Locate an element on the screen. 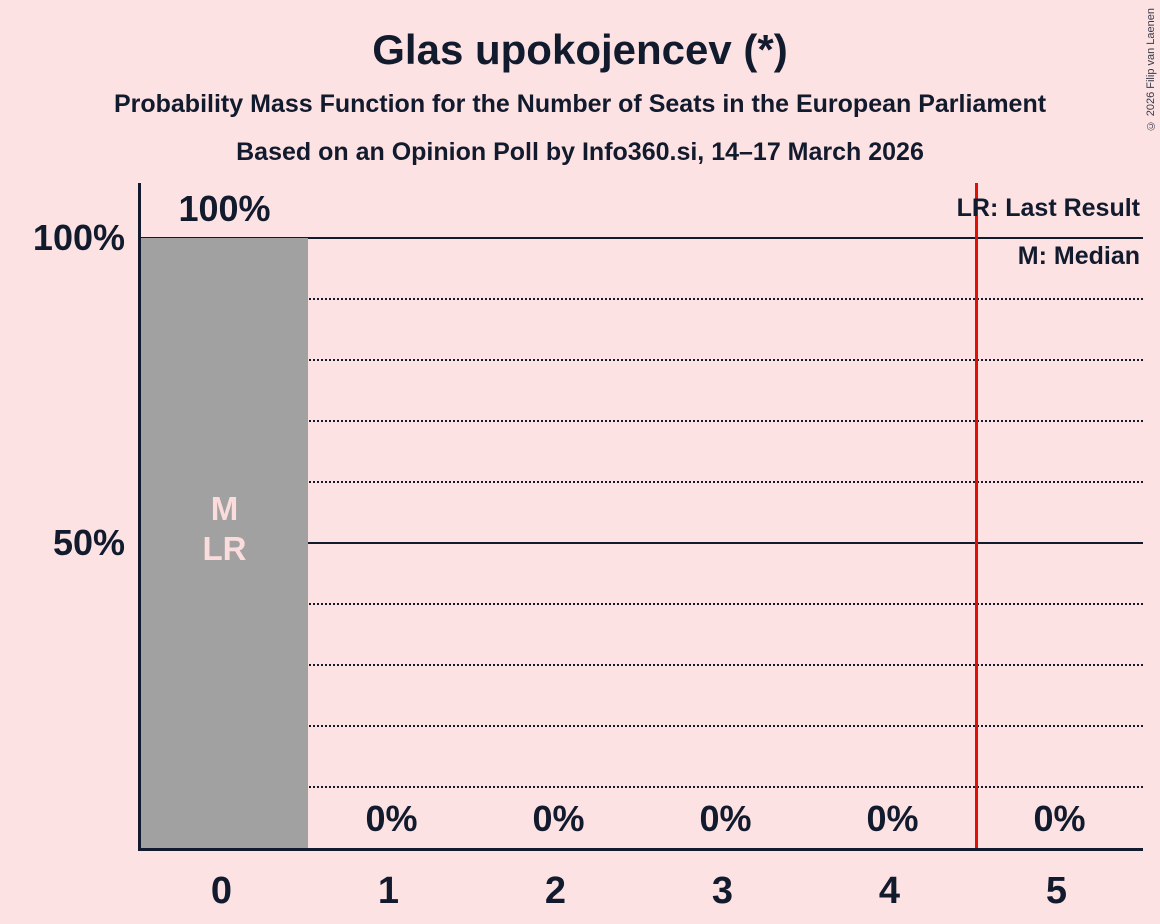  value-label-2: 0% is located at coordinates (558, 818).